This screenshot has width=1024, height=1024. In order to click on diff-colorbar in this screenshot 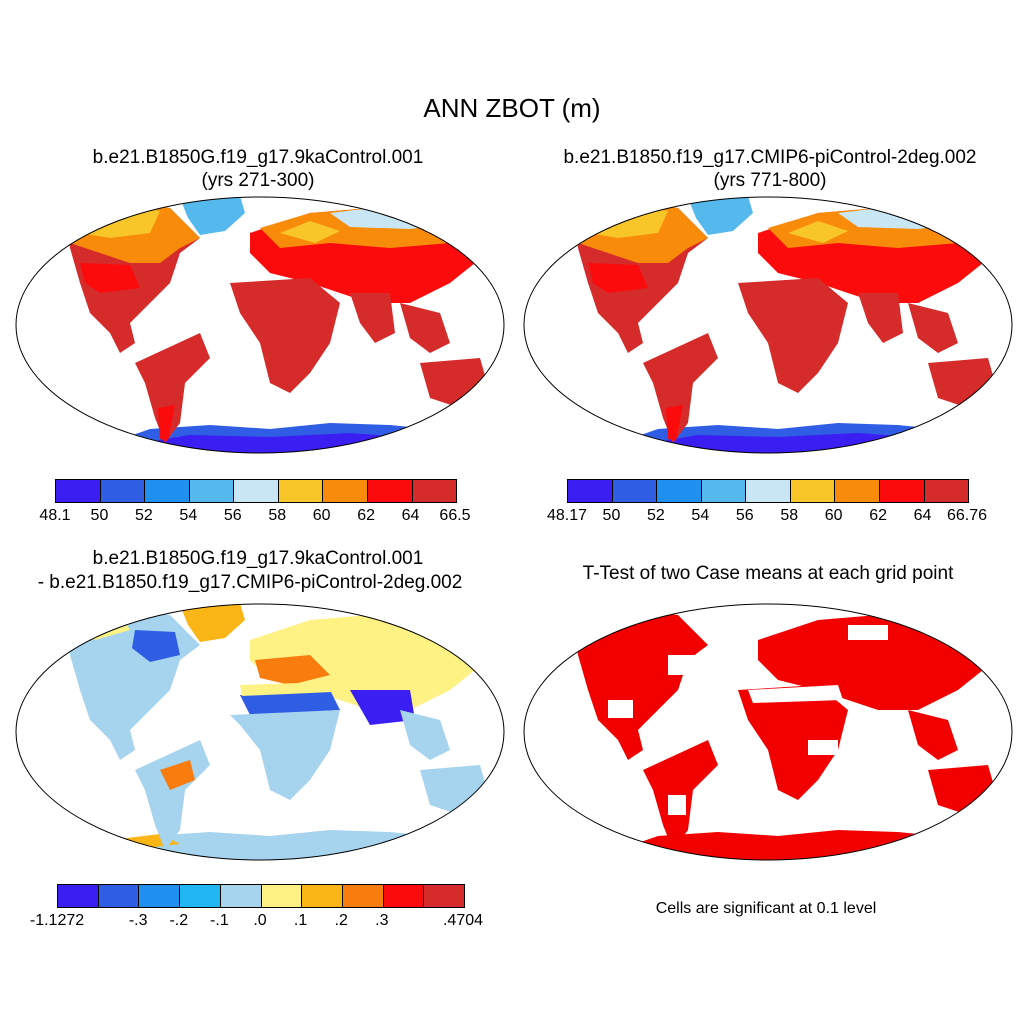, I will do `click(261, 896)`.